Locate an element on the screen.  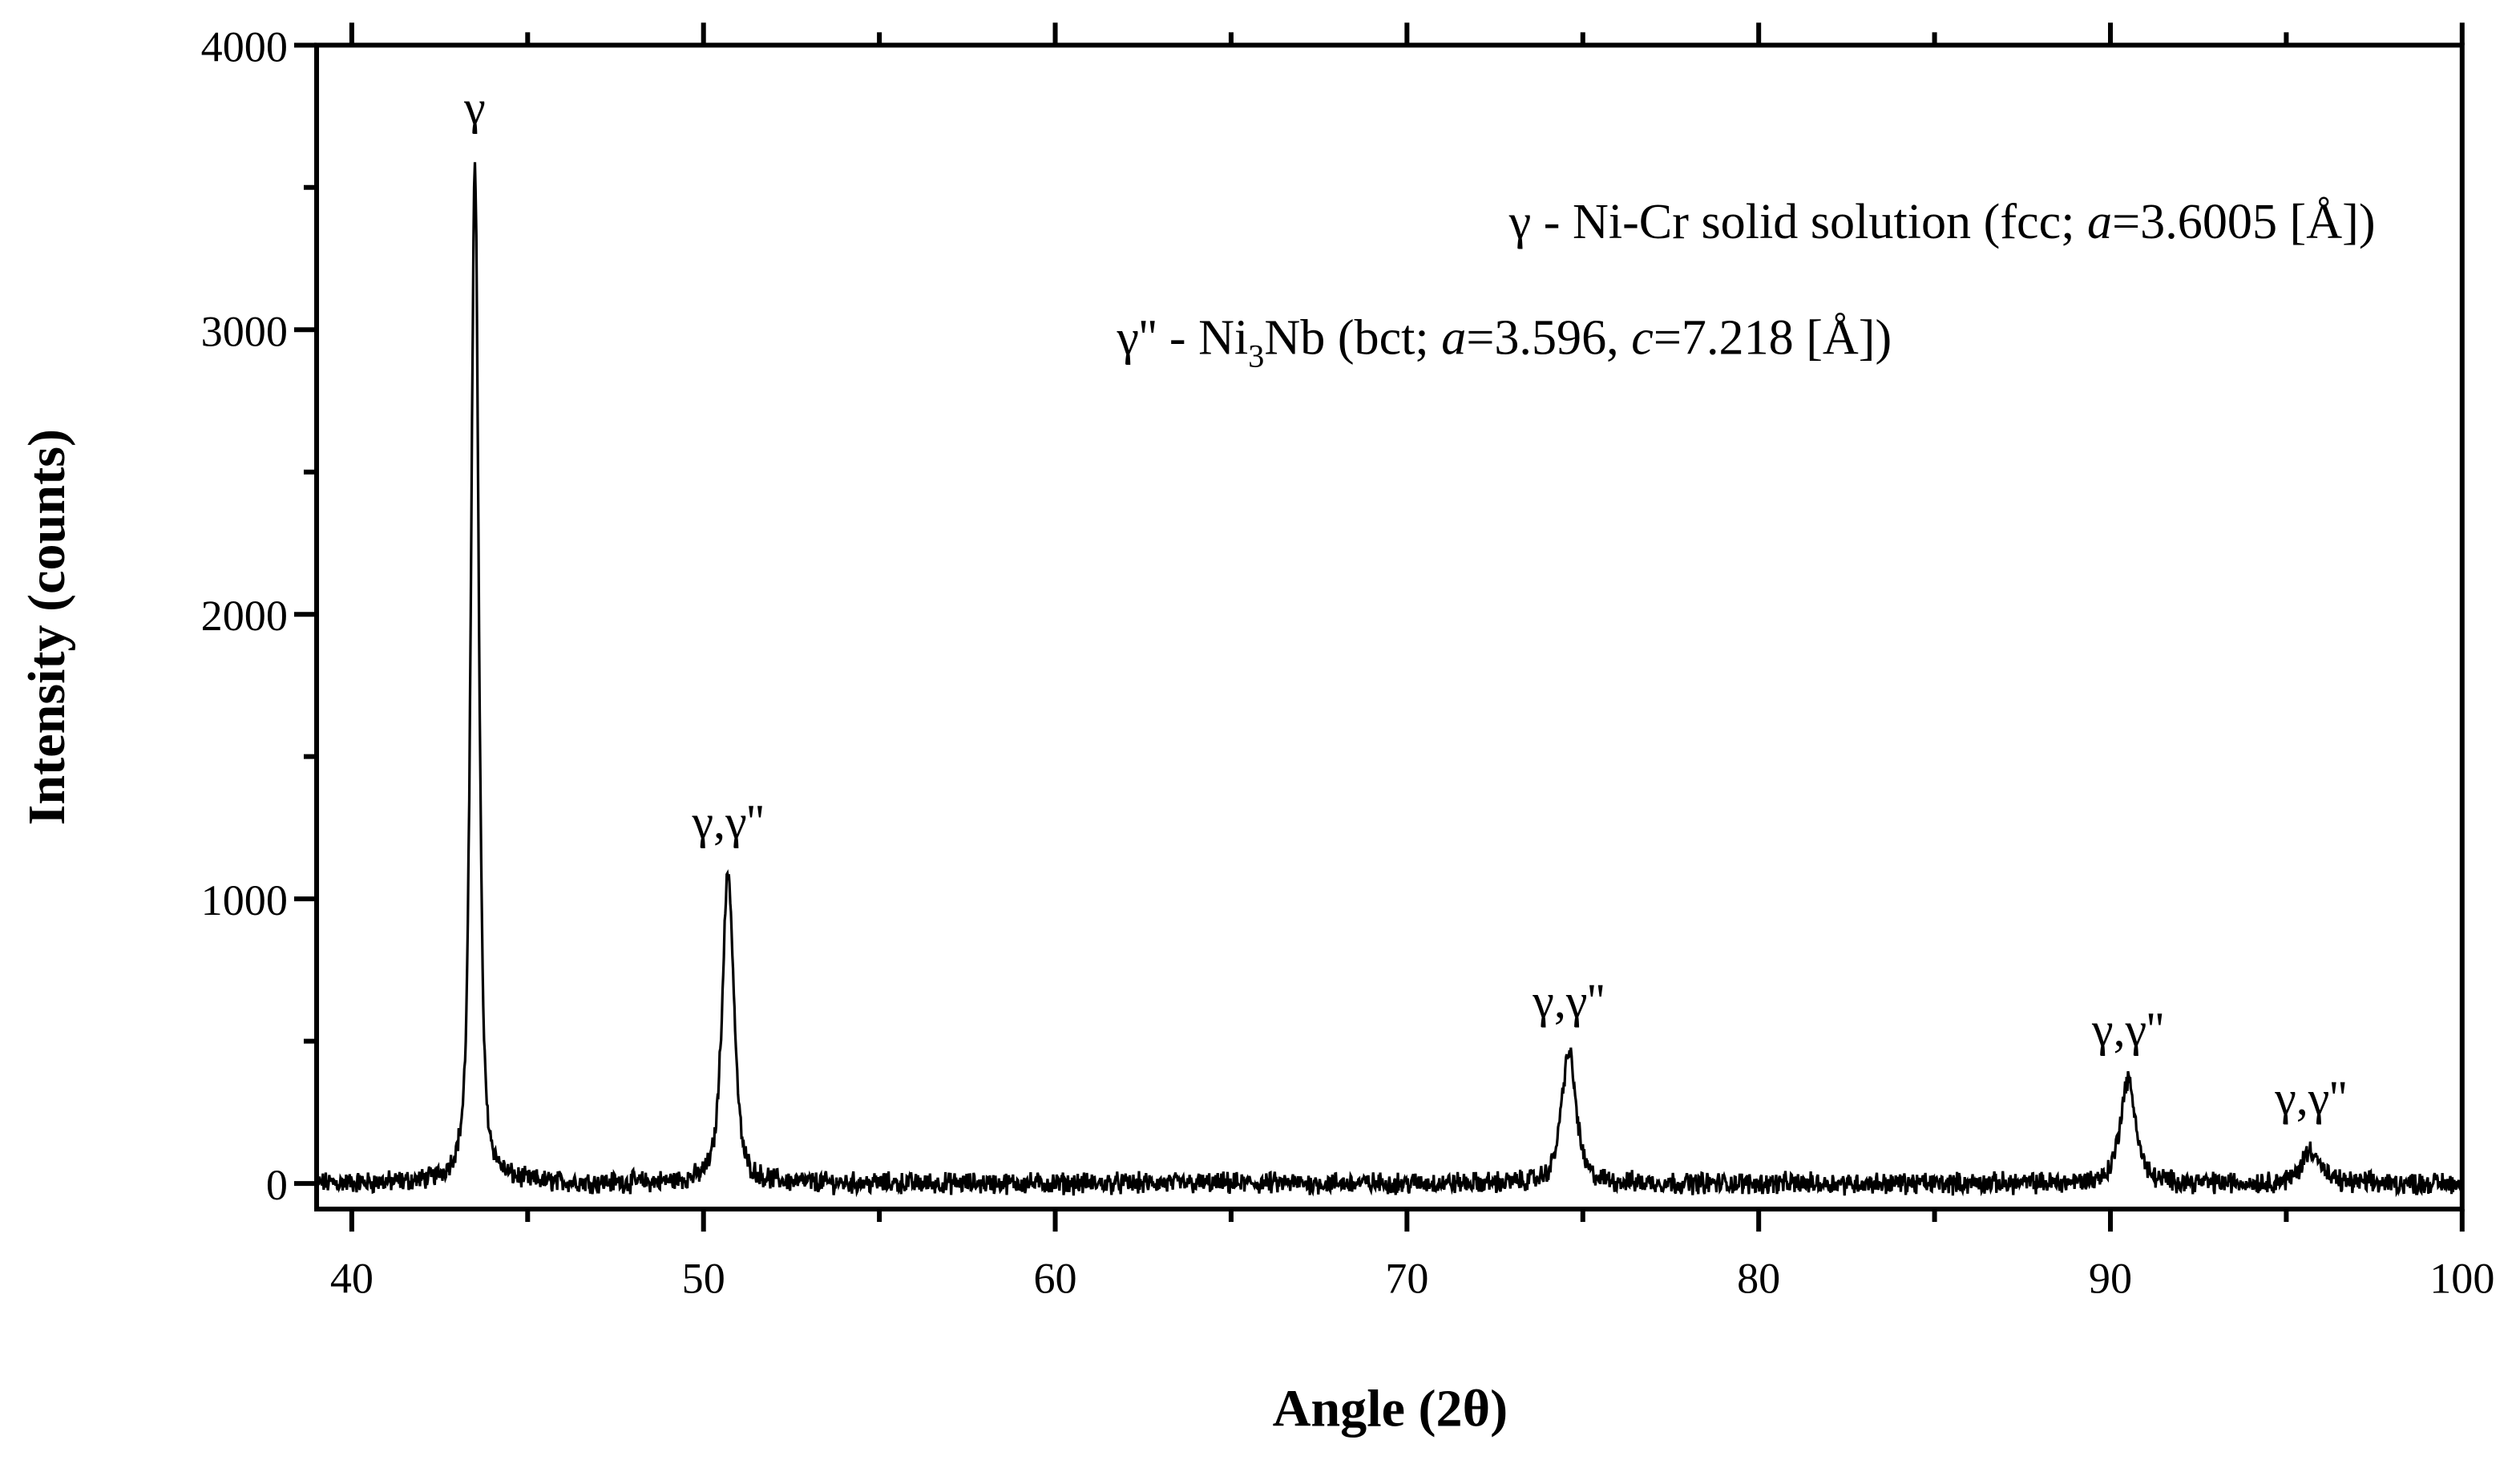
y-axis-label: Intensity (counts) is located at coordinates (47, 627).